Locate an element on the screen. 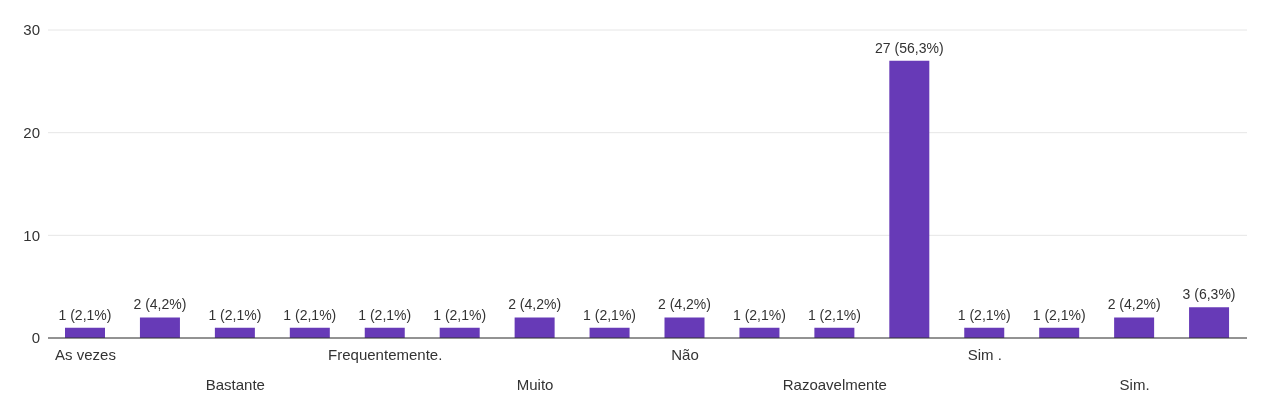 Image resolution: width=1265 pixels, height=412 pixels. x-tick-label: Sim . is located at coordinates (984, 354).